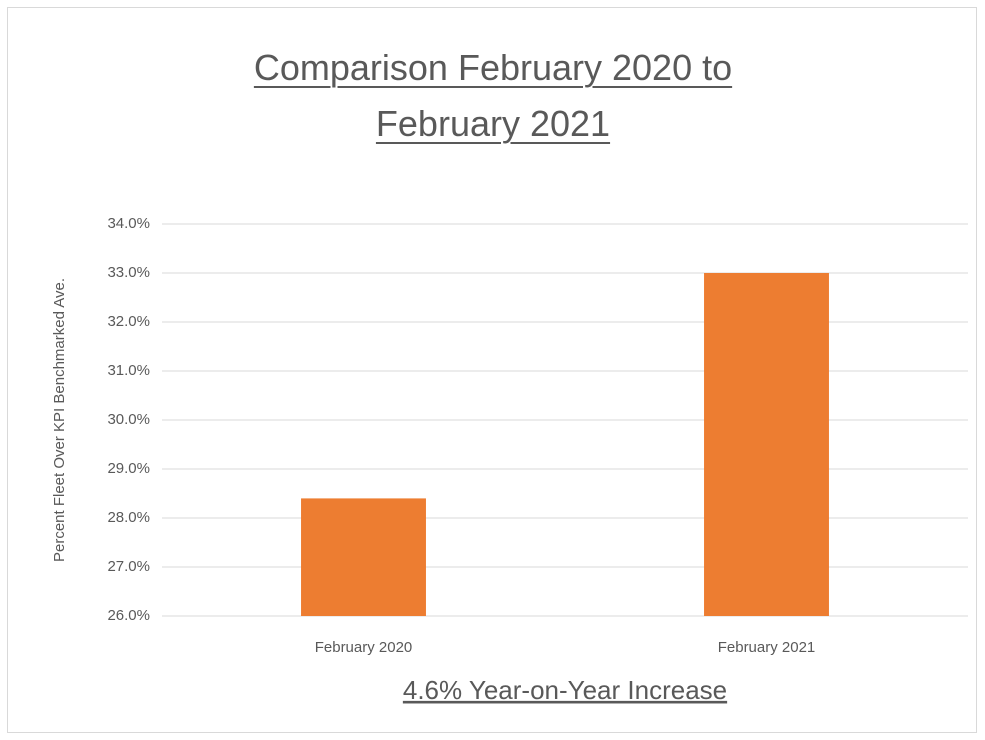  I want to click on y-tick-label: 28.0%, so click(128, 517).